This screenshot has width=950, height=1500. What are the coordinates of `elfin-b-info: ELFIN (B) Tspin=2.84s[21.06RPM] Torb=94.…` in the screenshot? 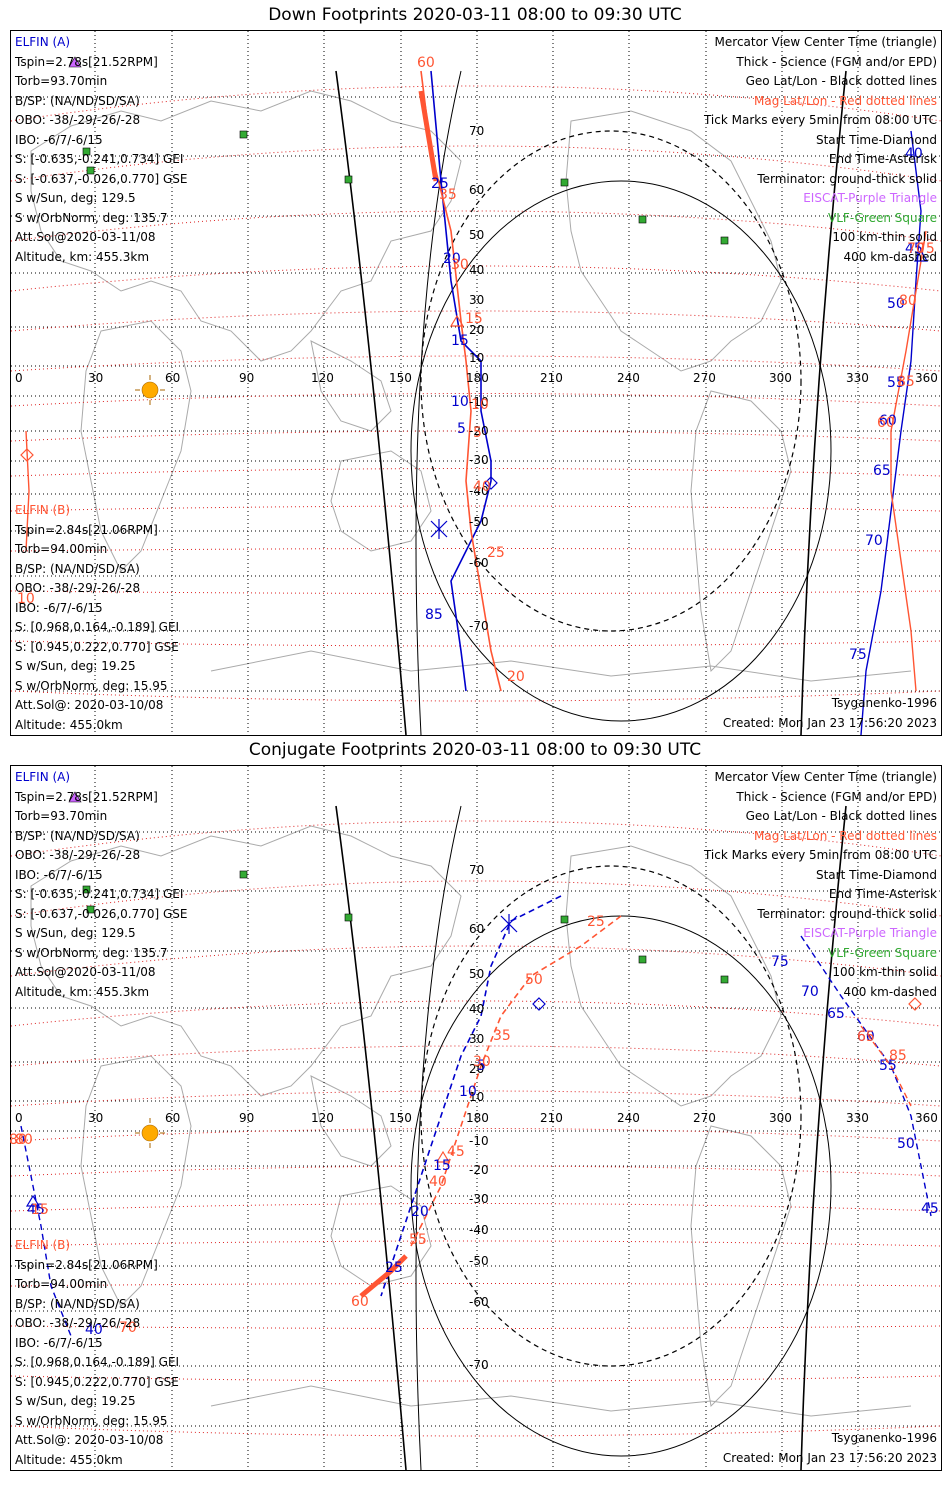 It's located at (97, 618).